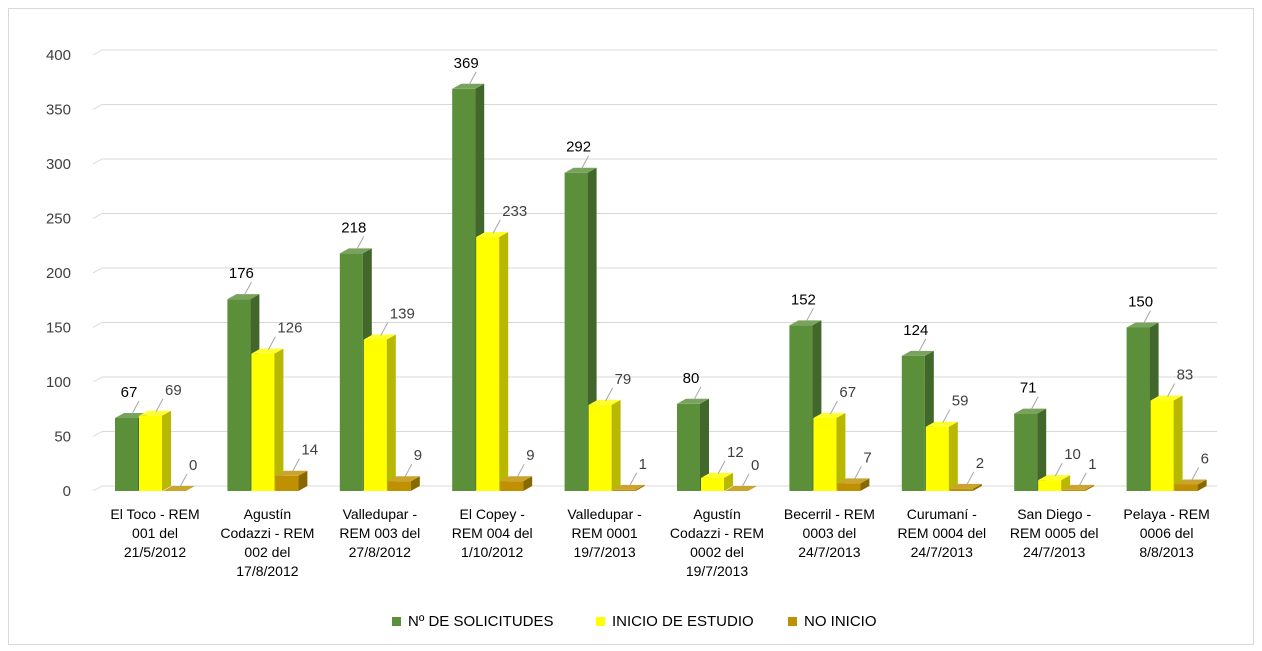 Image resolution: width=1262 pixels, height=651 pixels. I want to click on y-tick-label: 200, so click(58, 273).